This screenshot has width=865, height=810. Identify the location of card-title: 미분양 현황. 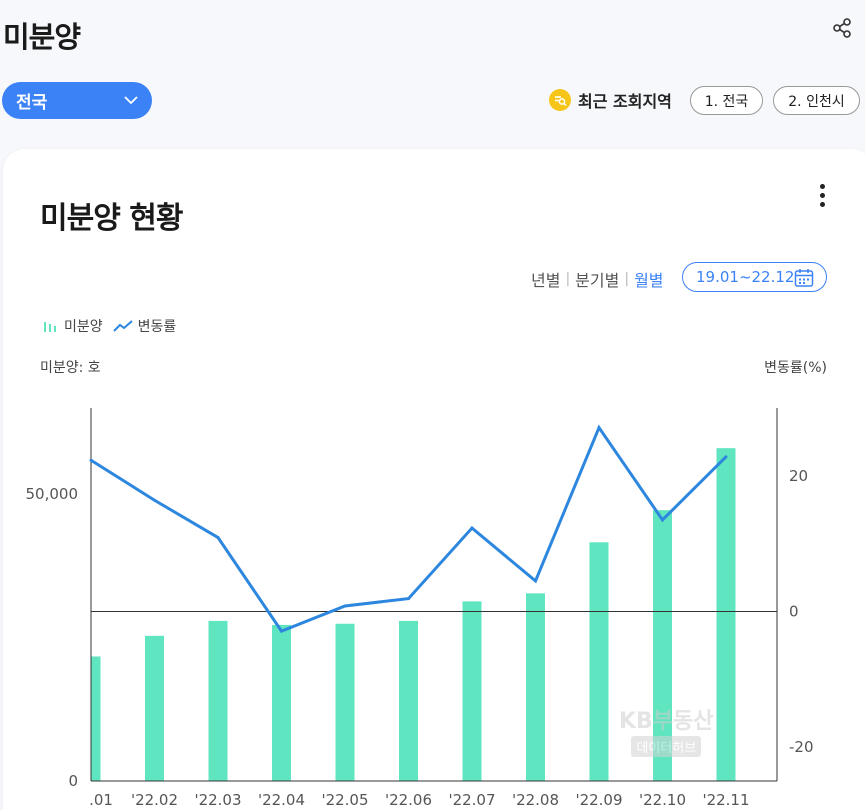
(111, 218).